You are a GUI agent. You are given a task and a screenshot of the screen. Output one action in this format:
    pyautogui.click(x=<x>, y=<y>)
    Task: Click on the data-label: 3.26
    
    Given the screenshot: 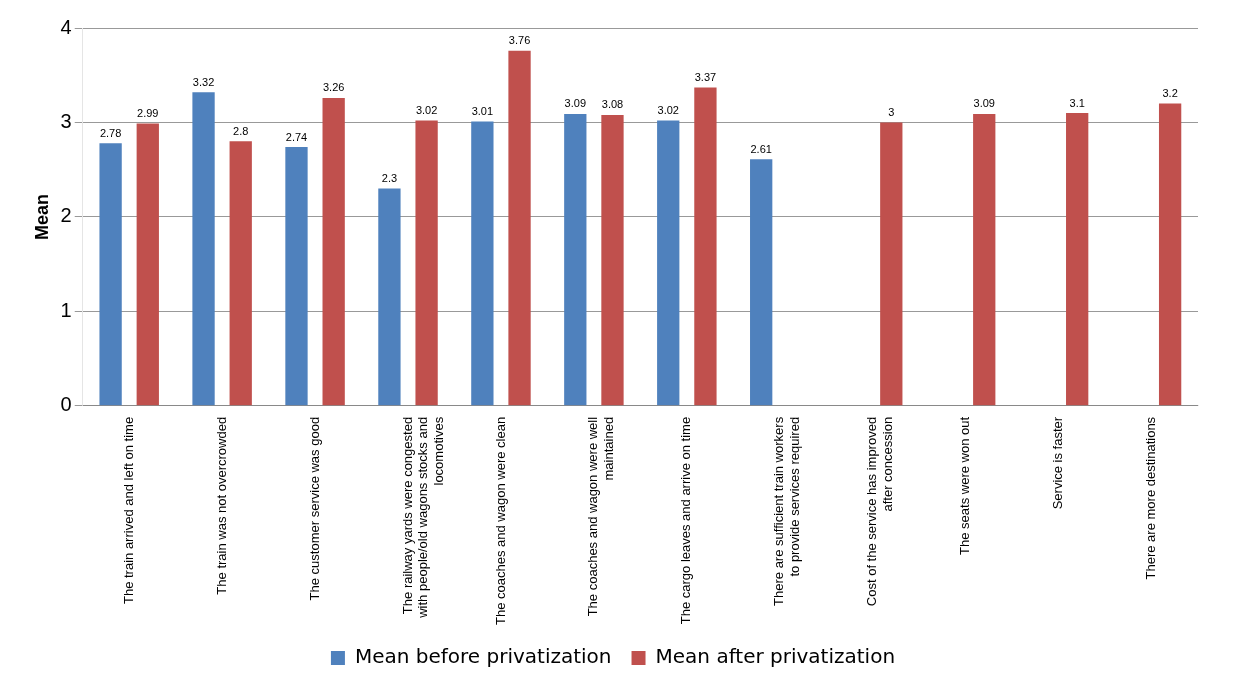 What is the action you would take?
    pyautogui.click(x=333, y=87)
    